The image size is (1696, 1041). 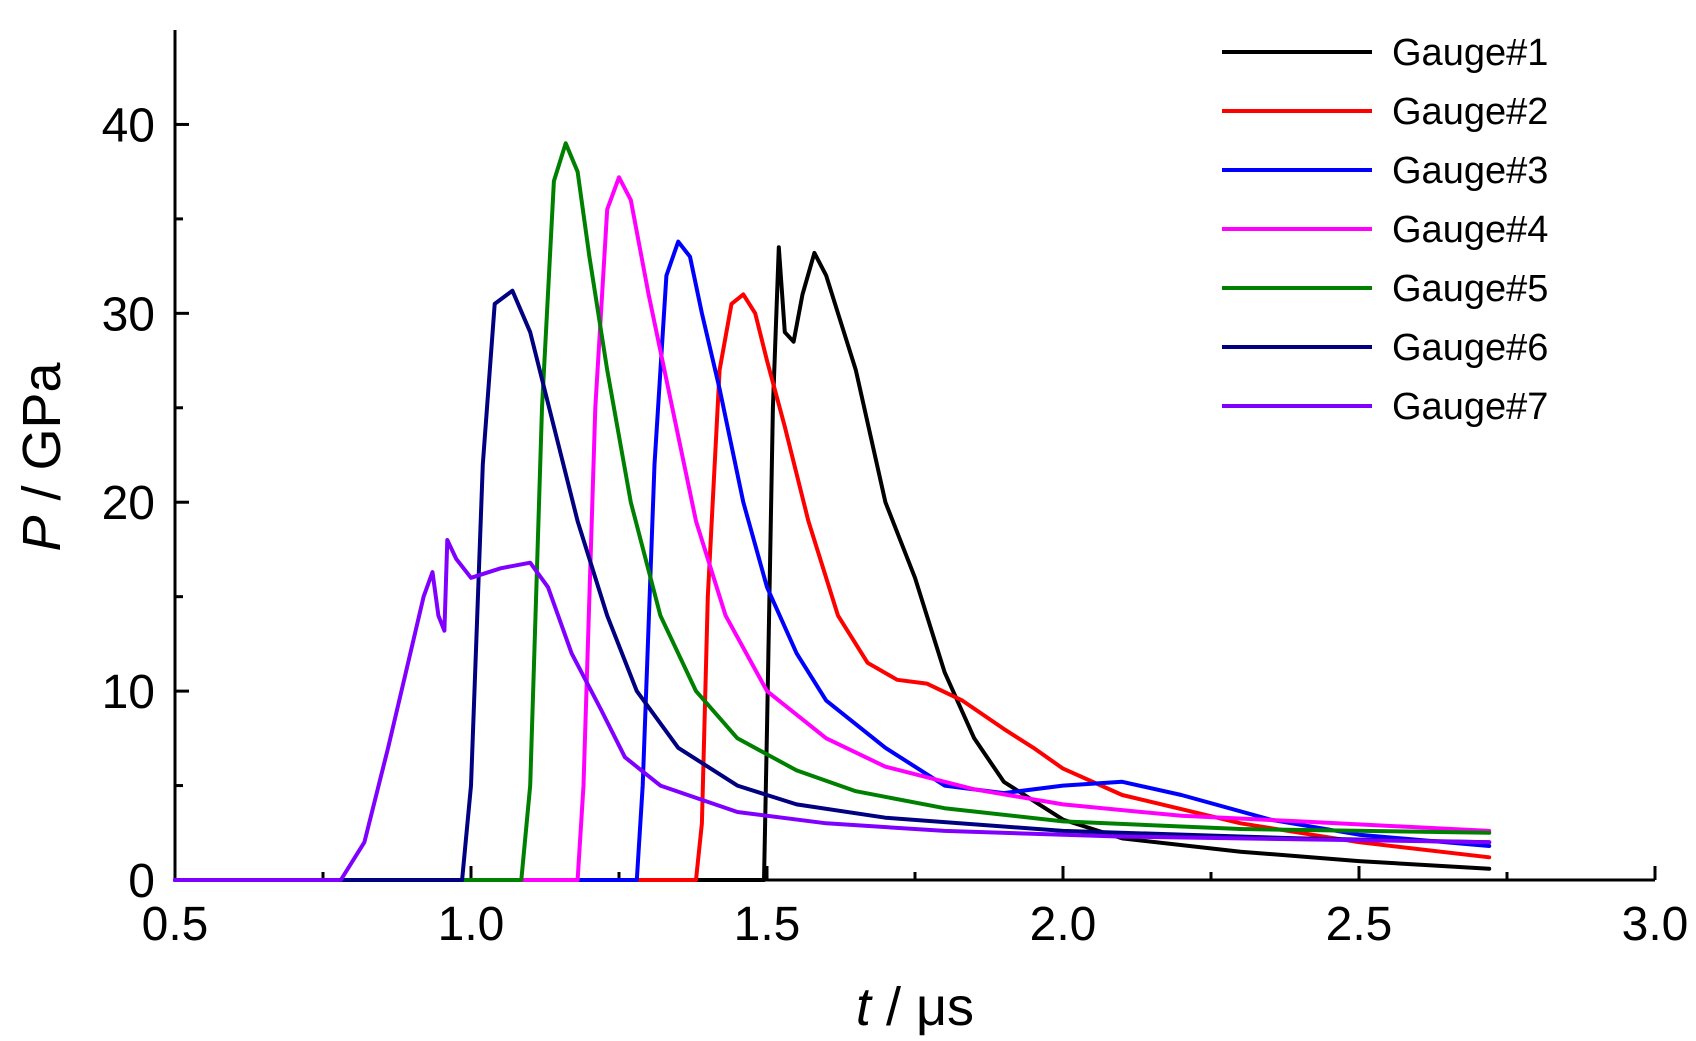 I want to click on x-tick-label: 0.5, so click(x=175, y=924).